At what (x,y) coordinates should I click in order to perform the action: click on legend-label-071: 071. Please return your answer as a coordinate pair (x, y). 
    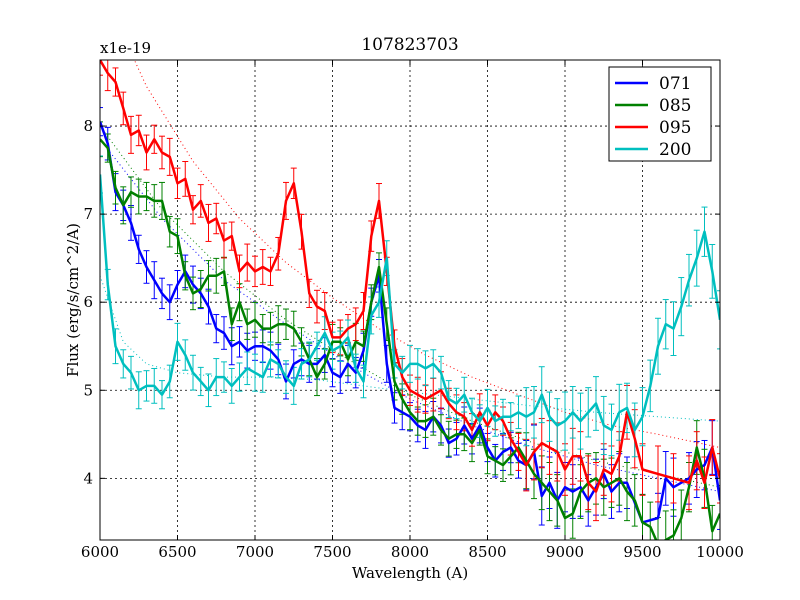
    Looking at the image, I should click on (675, 84).